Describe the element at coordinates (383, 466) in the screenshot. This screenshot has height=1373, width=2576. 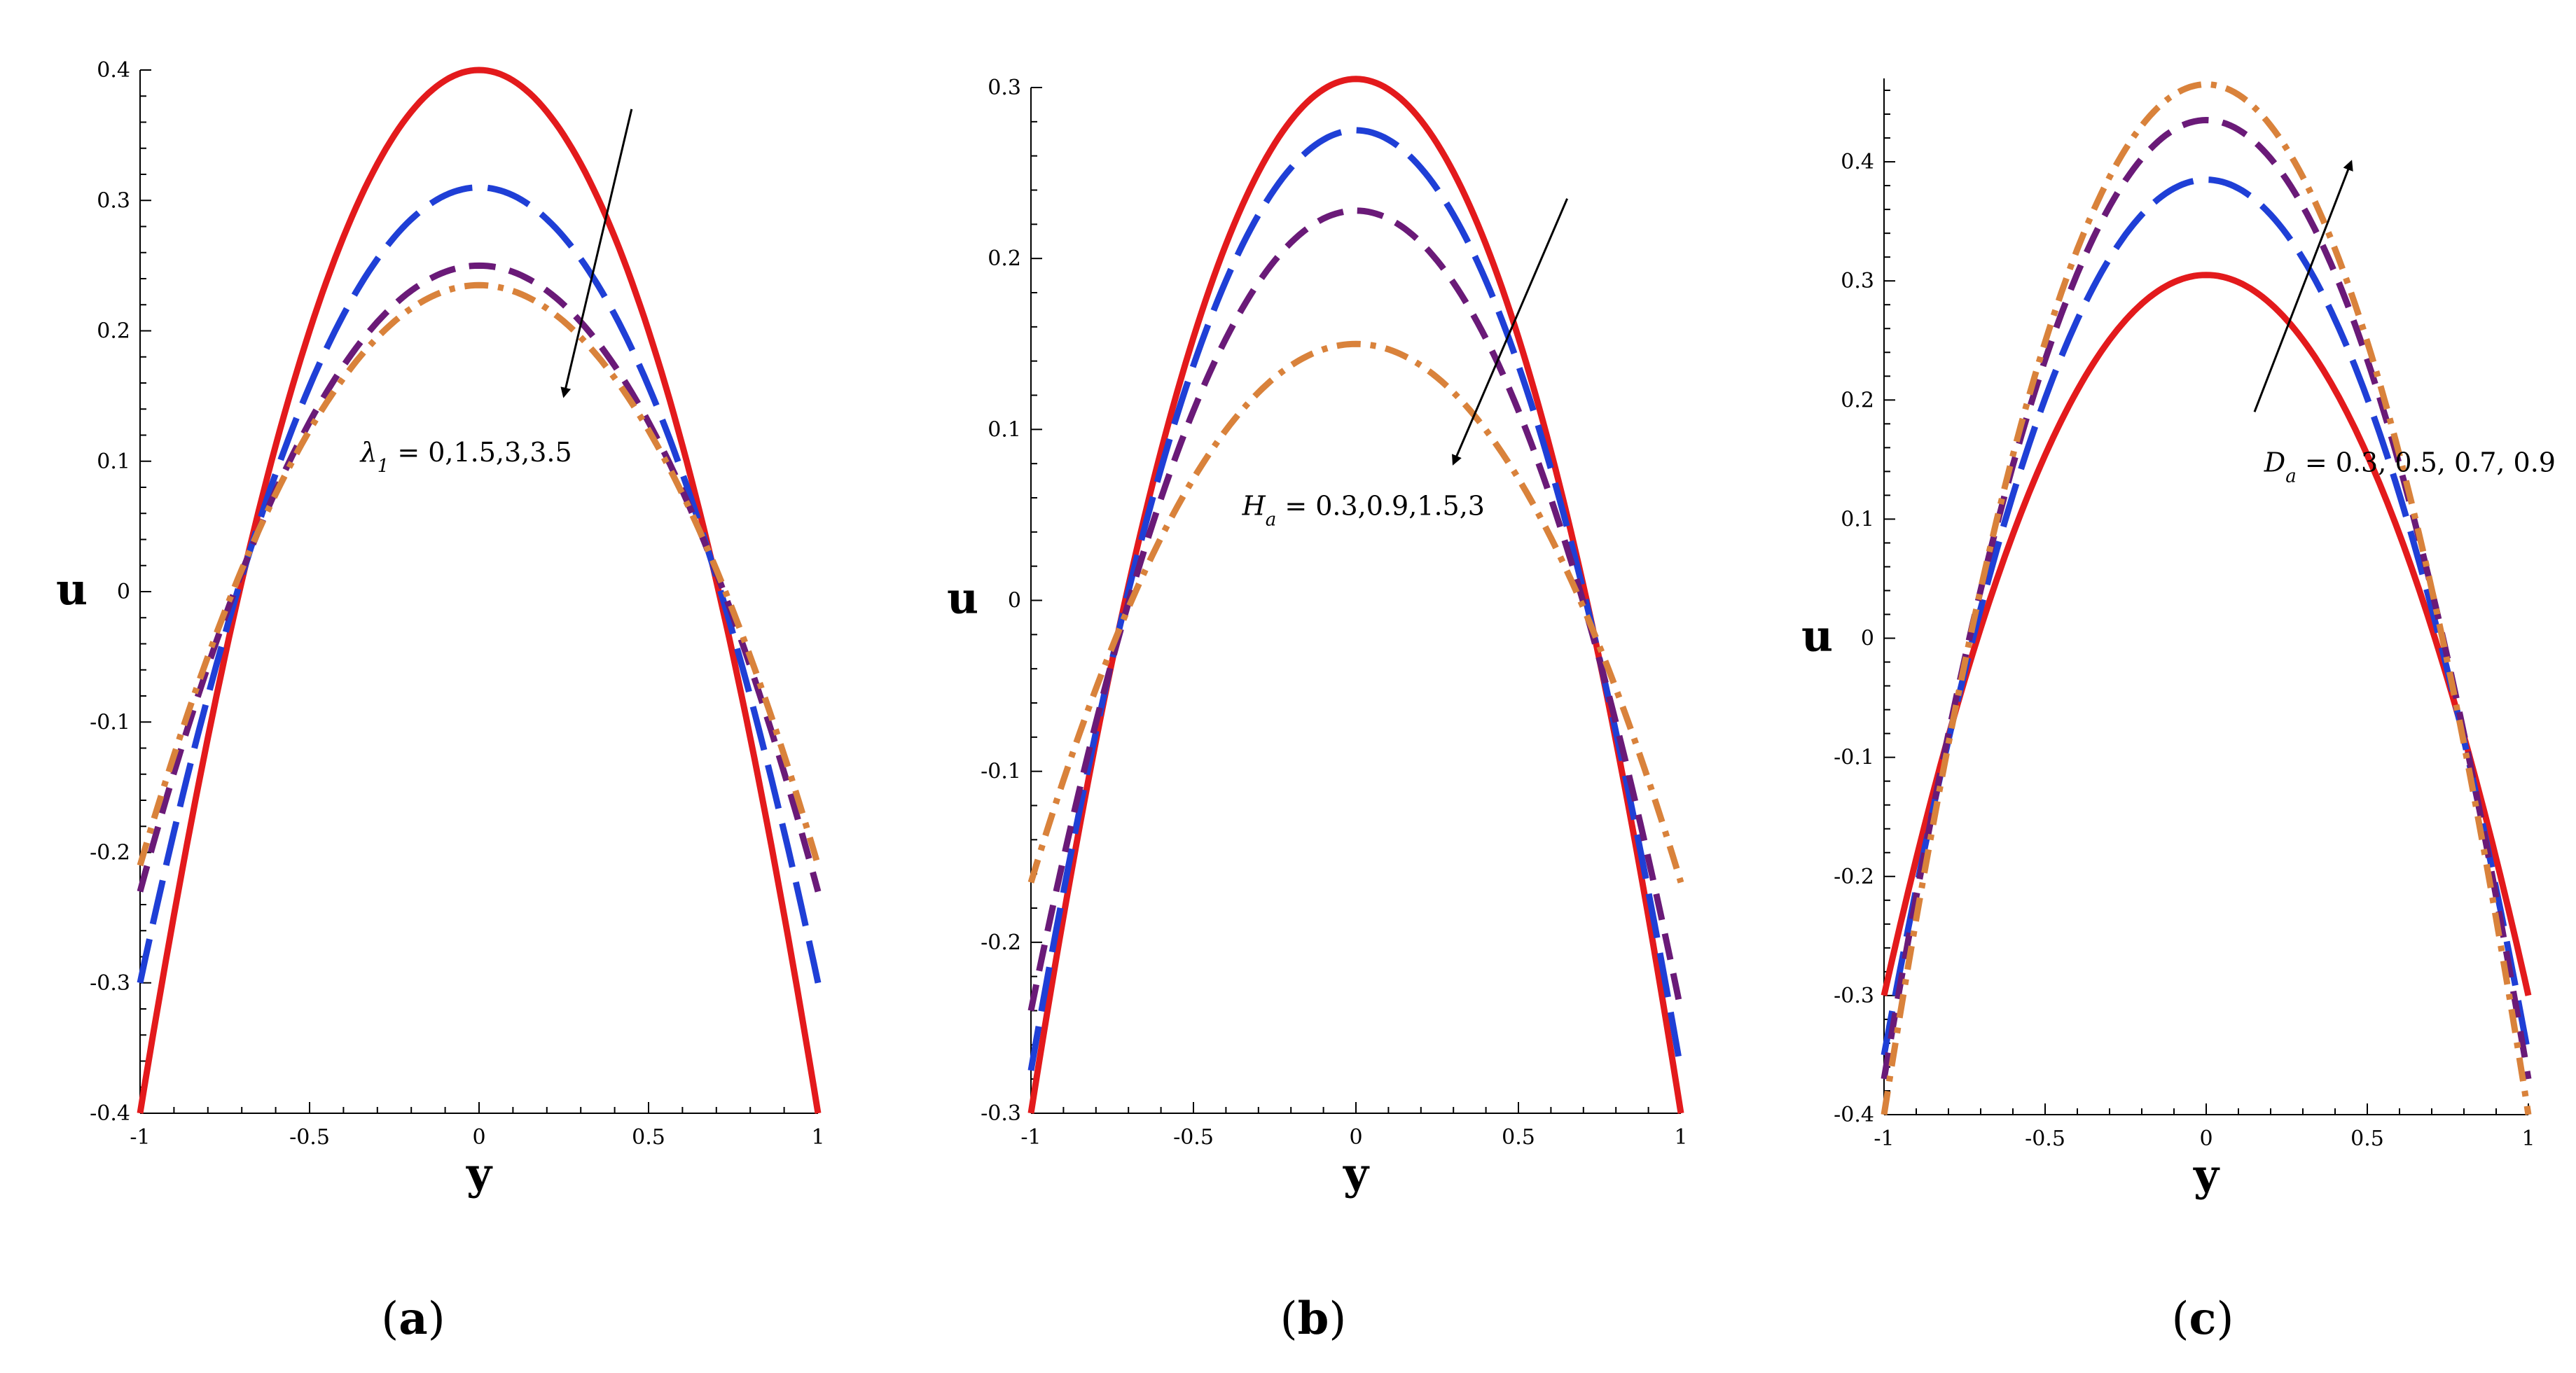
I see `annotation-subscript: 1` at that location.